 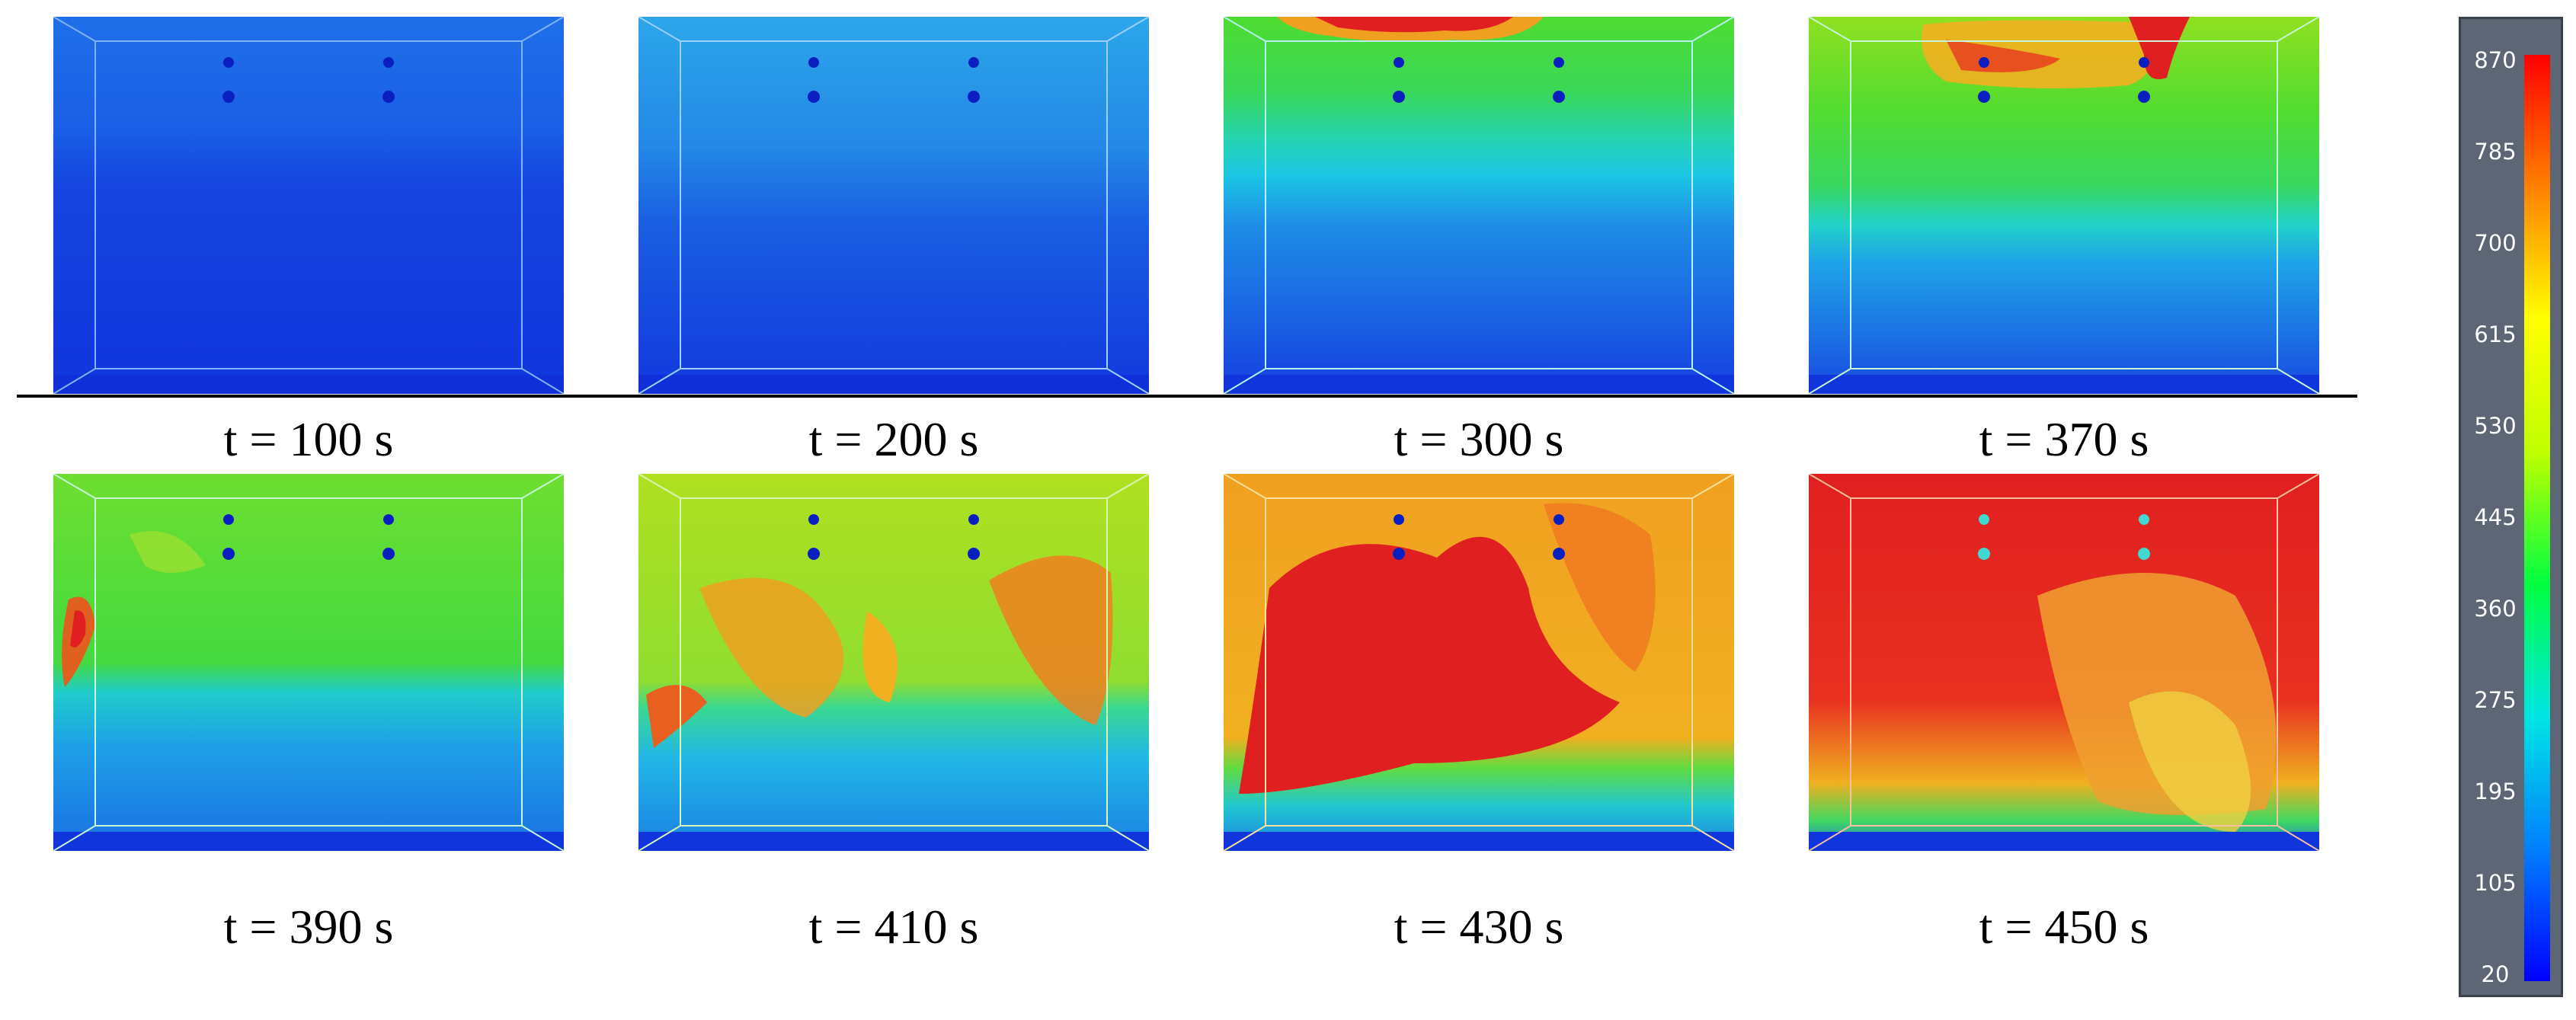 I want to click on panel-t200, so click(x=893, y=205).